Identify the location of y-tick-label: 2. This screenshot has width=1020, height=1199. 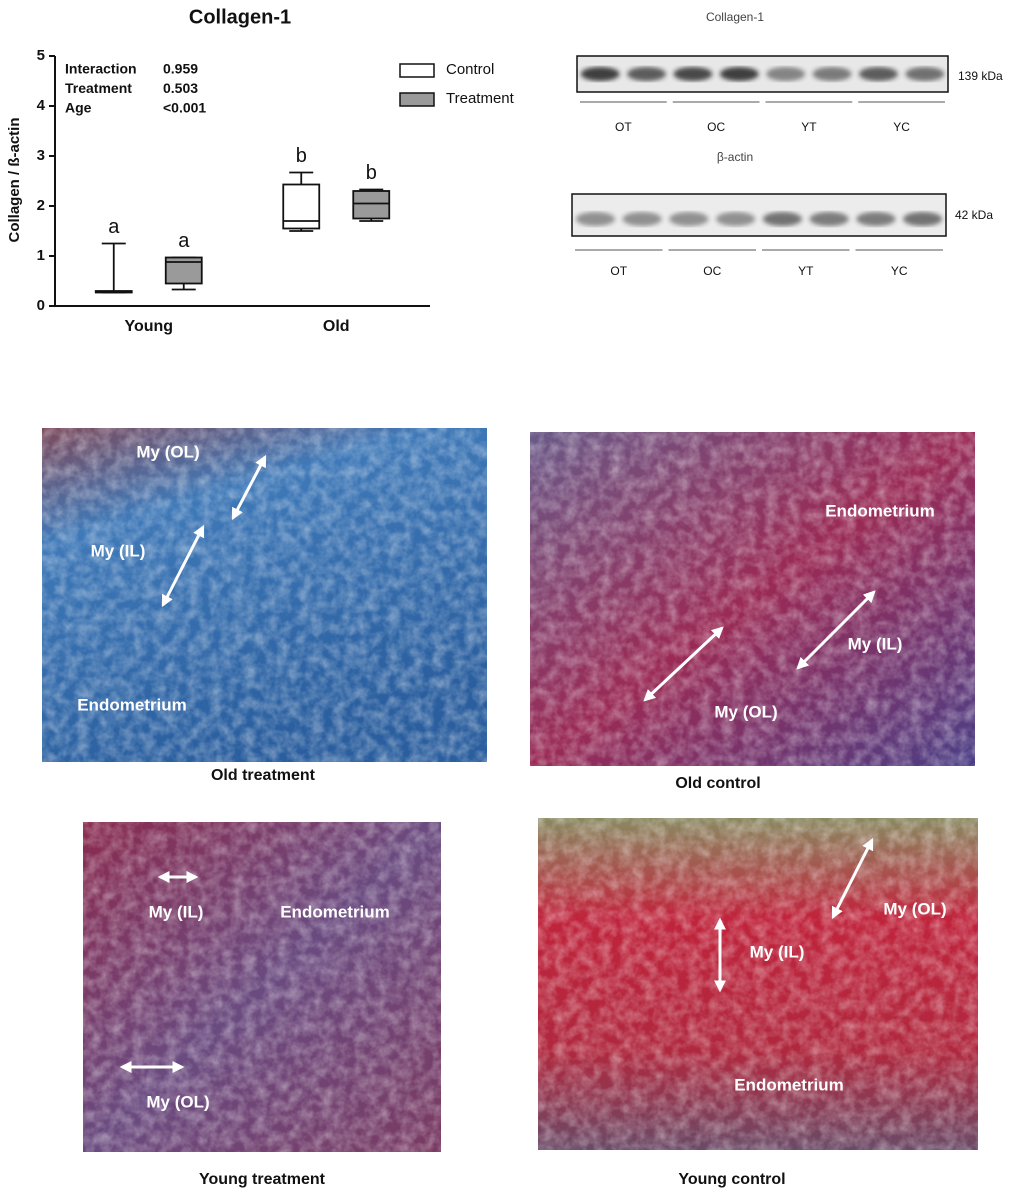
(41, 205).